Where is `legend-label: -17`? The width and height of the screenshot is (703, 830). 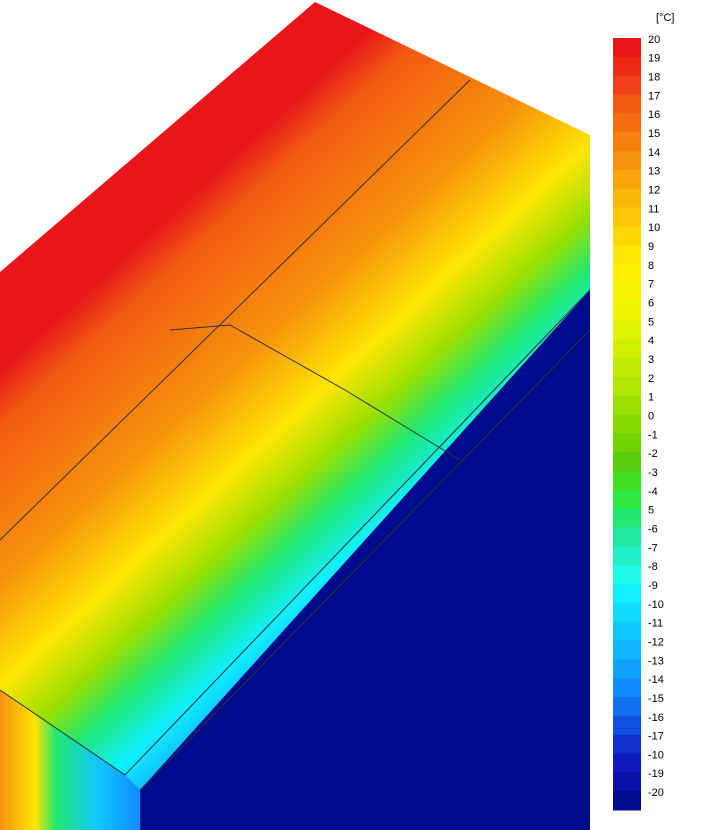 legend-label: -17 is located at coordinates (656, 737).